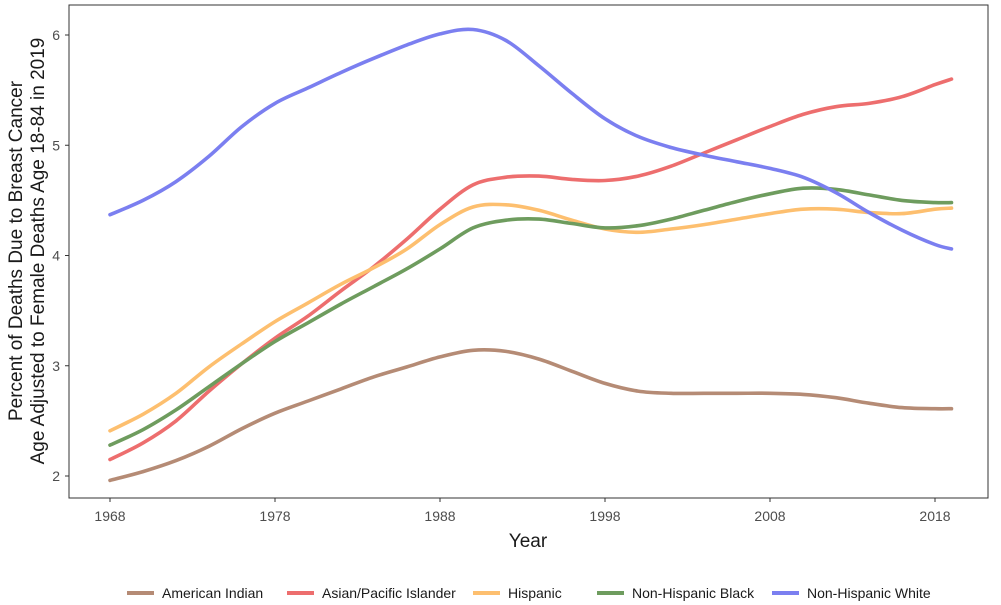 The image size is (1001, 605). I want to click on x-tick-label-2: 1988, so click(439, 516).